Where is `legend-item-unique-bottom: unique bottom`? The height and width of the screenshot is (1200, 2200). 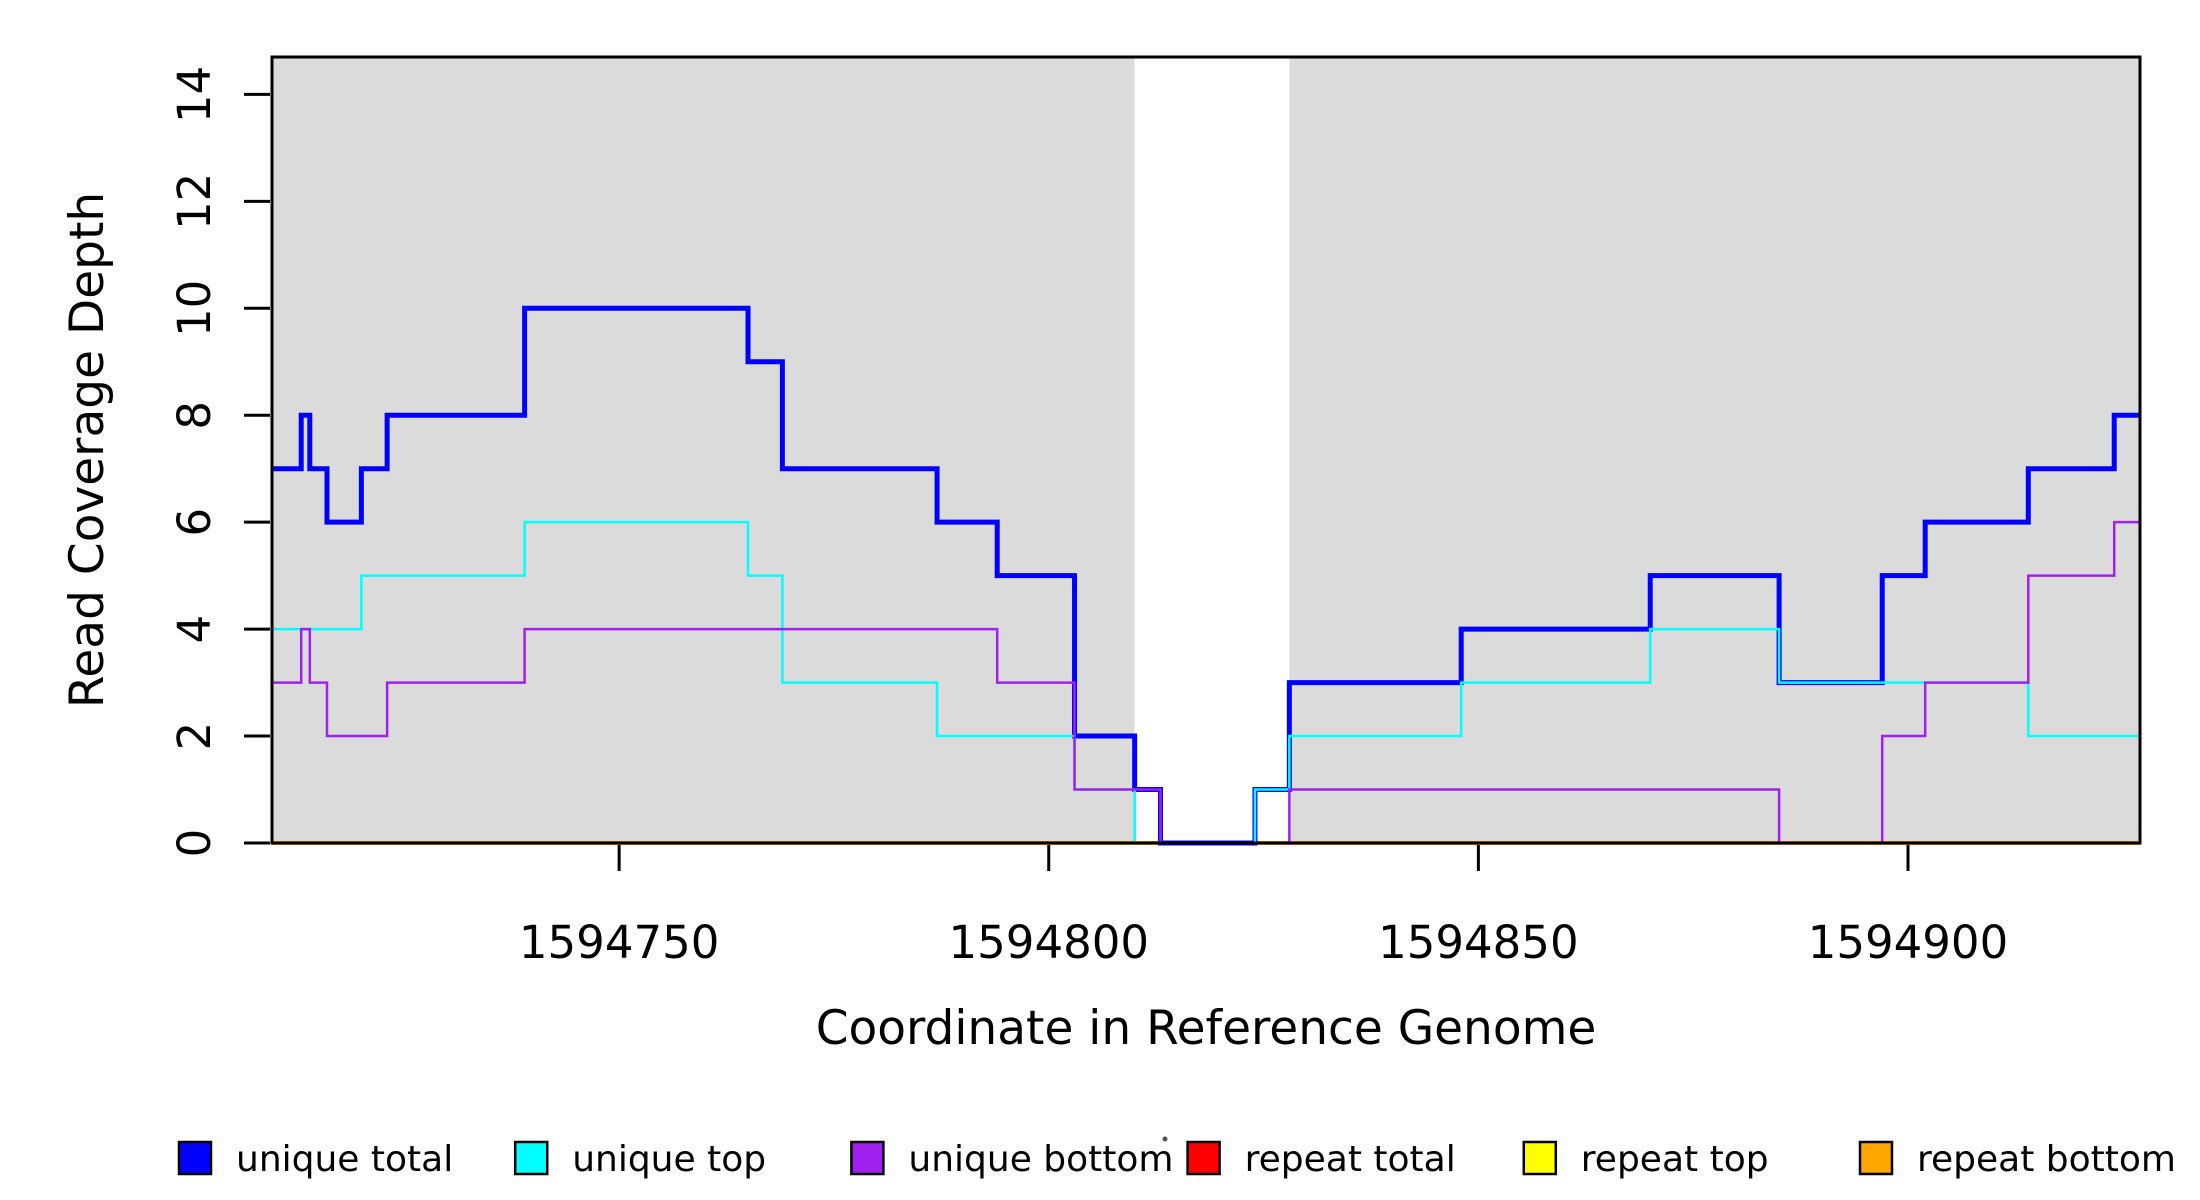
legend-item-unique-bottom: unique bottom is located at coordinates (1012, 1159).